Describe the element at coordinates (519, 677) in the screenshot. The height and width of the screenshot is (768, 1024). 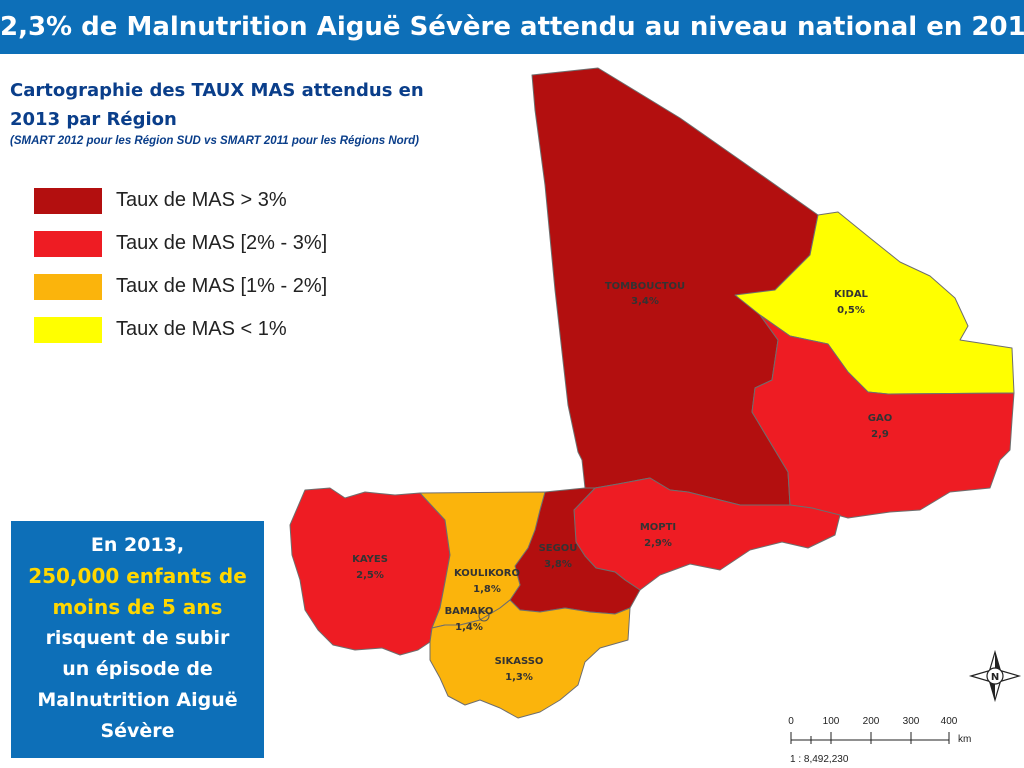
I see `label-sikasso-value: 1,3%` at that location.